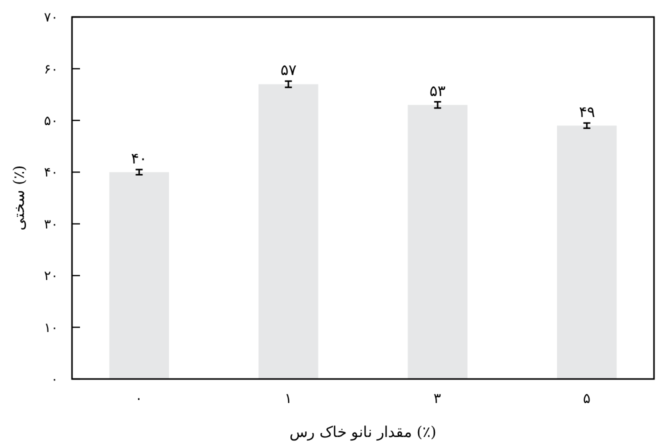 This screenshot has height=447, width=658. What do you see at coordinates (51, 18) in the screenshot?
I see `y-tick-label: ۷۰` at bounding box center [51, 18].